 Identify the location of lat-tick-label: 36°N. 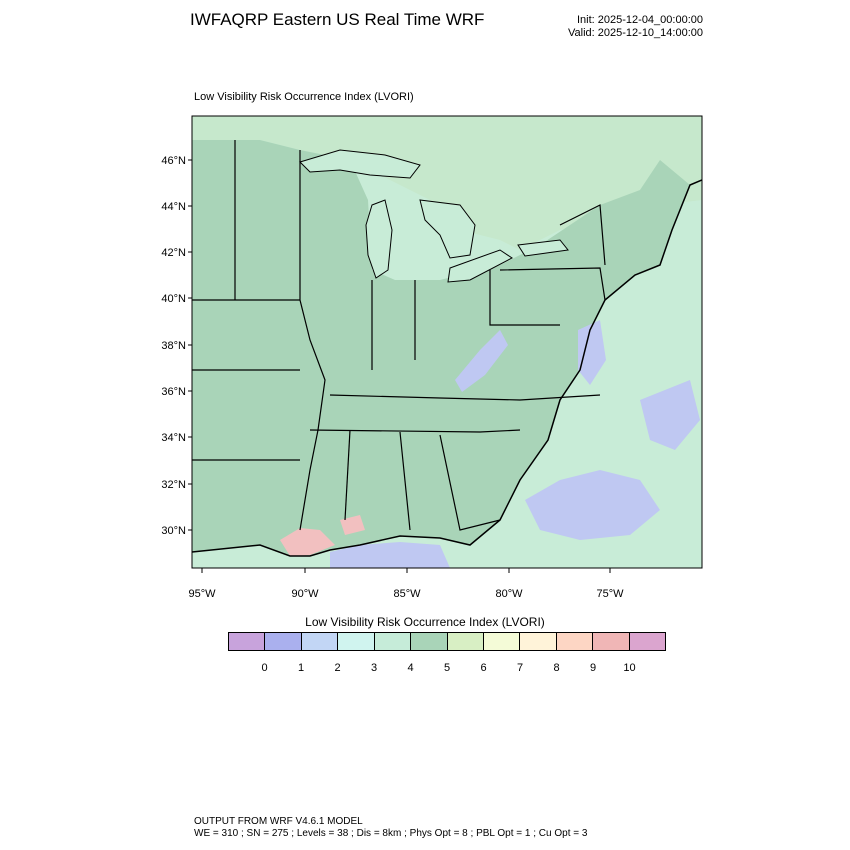
(173, 392).